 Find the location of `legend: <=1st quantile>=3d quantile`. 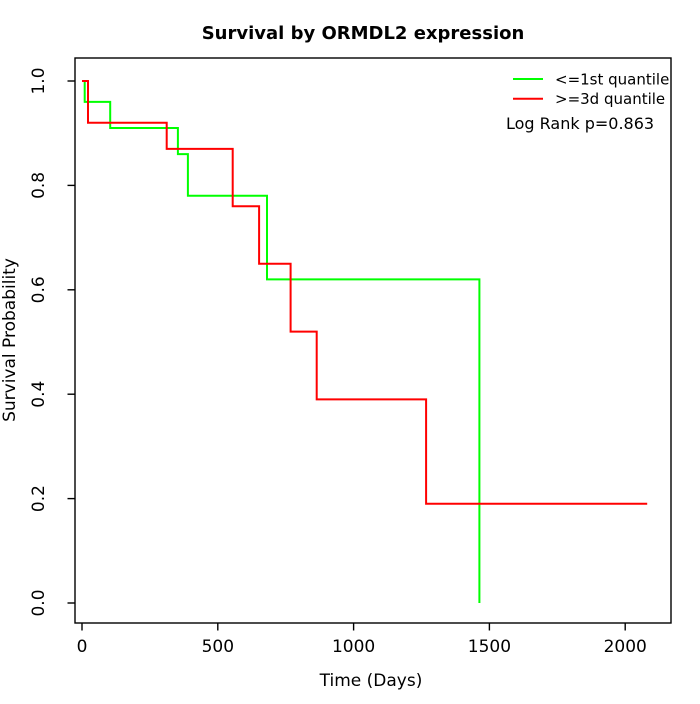

legend: <=1st quantile>=3d quantile is located at coordinates (591, 89).